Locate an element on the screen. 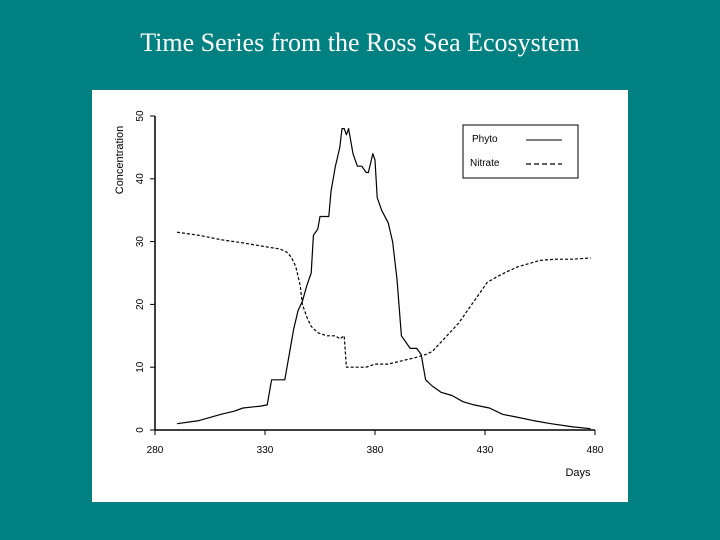  y-axis-label: Concentration is located at coordinates (120, 160).